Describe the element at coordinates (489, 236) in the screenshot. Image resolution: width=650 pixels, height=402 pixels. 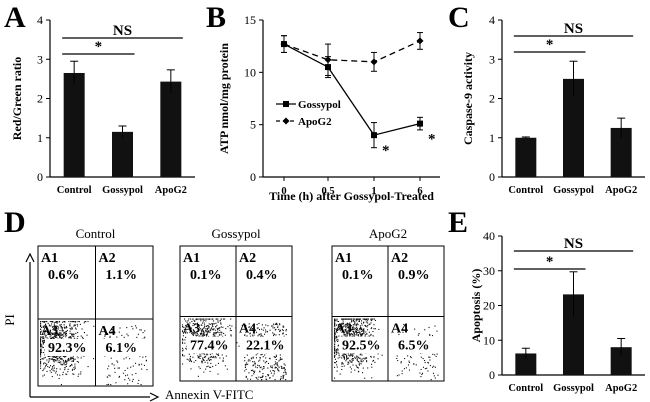
I see `chart-e-y-tick-label: 40` at that location.